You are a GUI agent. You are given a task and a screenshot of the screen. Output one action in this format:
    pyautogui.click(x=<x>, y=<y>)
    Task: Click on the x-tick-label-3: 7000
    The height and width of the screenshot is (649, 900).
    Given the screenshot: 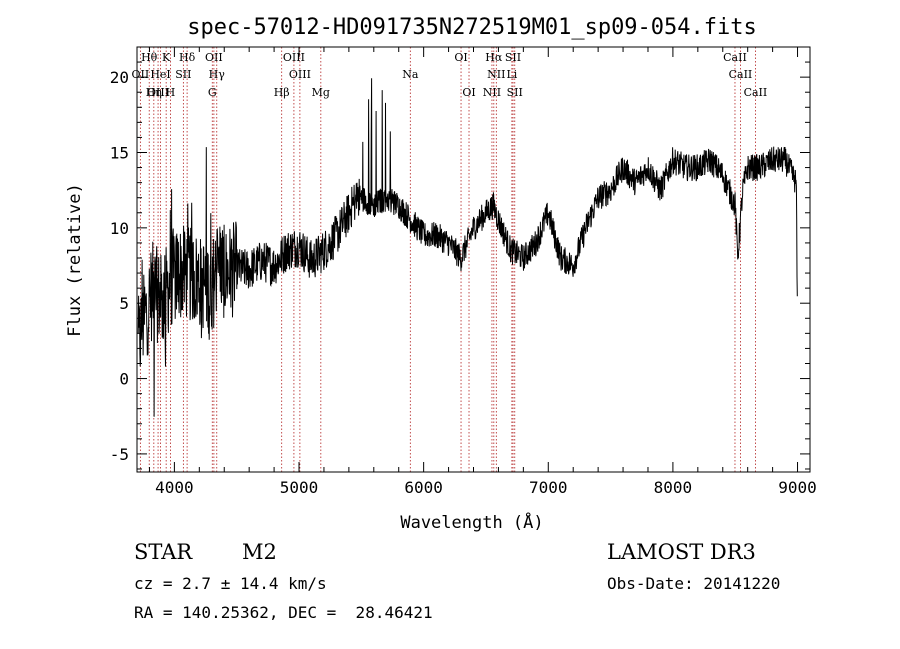 What is the action you would take?
    pyautogui.click(x=548, y=487)
    